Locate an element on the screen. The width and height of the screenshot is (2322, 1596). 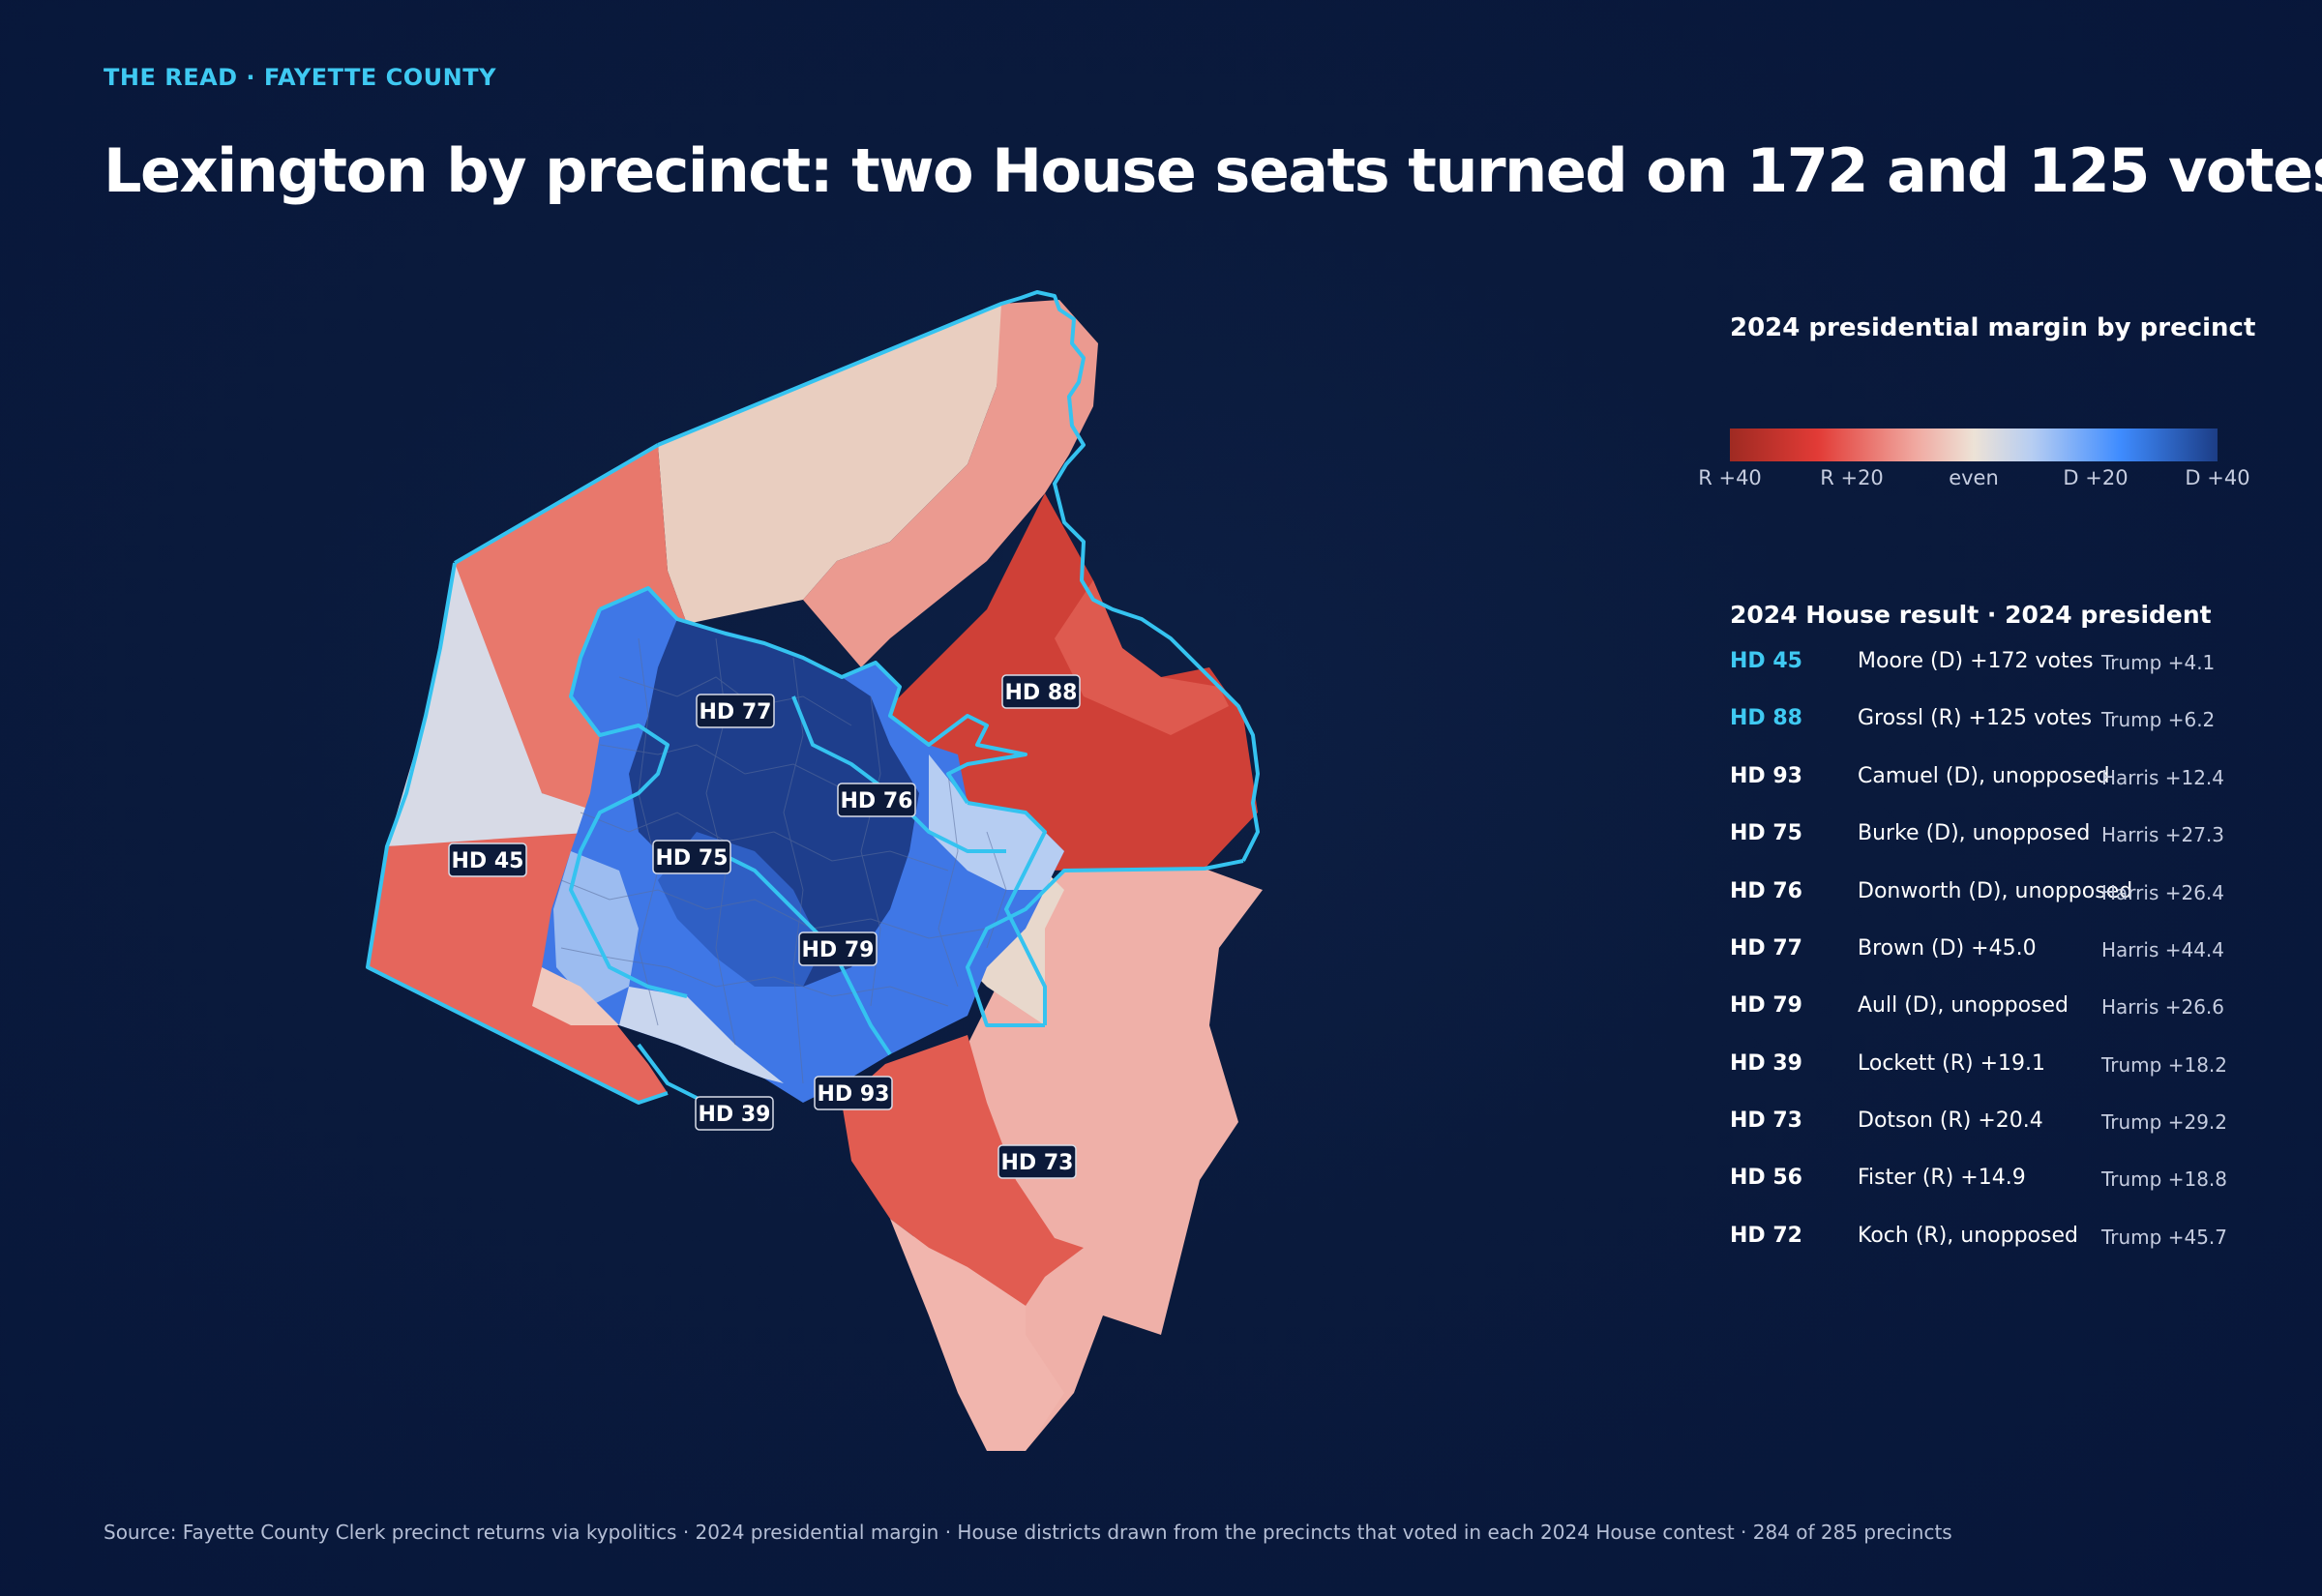
table-row: HD 79 Aull (D), unopposed Harris +26.6 is located at coordinates (1981, 1012).